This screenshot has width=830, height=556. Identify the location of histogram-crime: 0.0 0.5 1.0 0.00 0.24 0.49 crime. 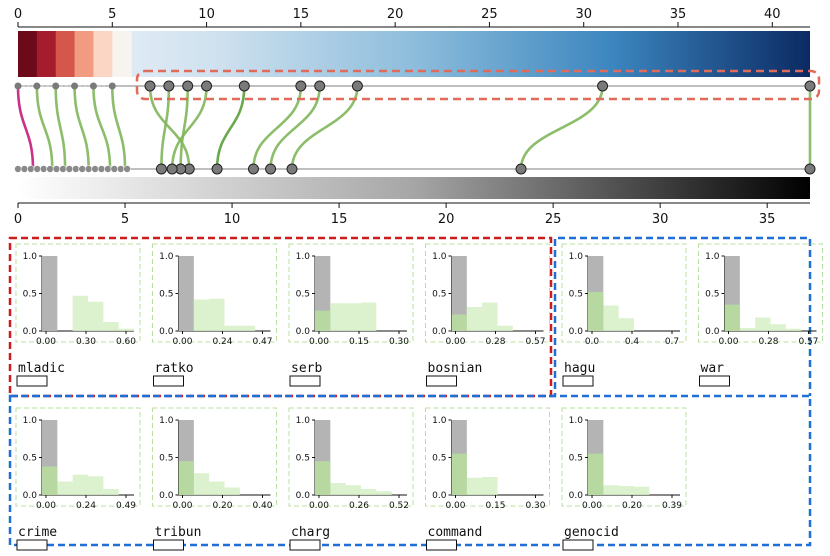
(78, 479).